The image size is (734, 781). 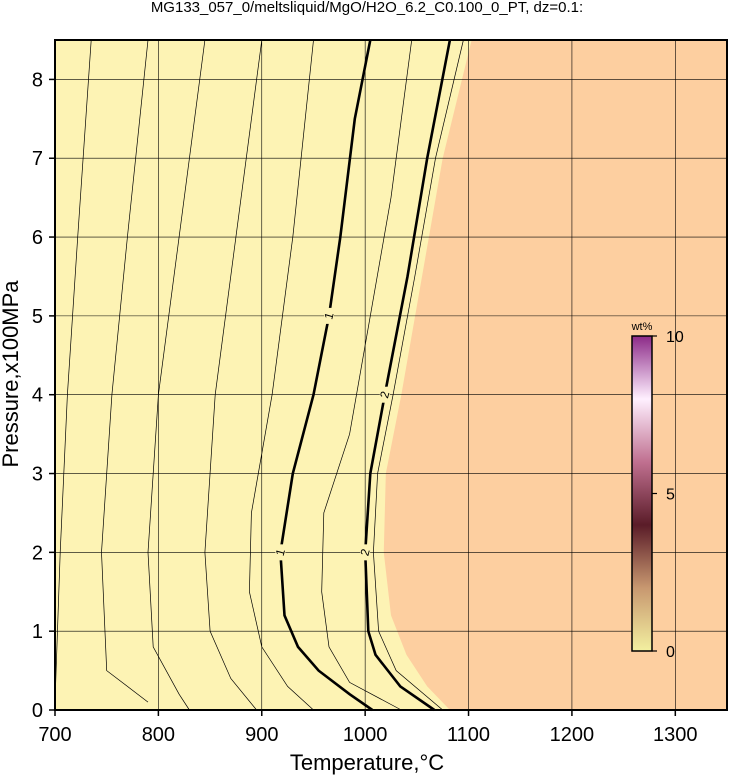 What do you see at coordinates (37, 475) in the screenshot?
I see `y-tick-label: 3` at bounding box center [37, 475].